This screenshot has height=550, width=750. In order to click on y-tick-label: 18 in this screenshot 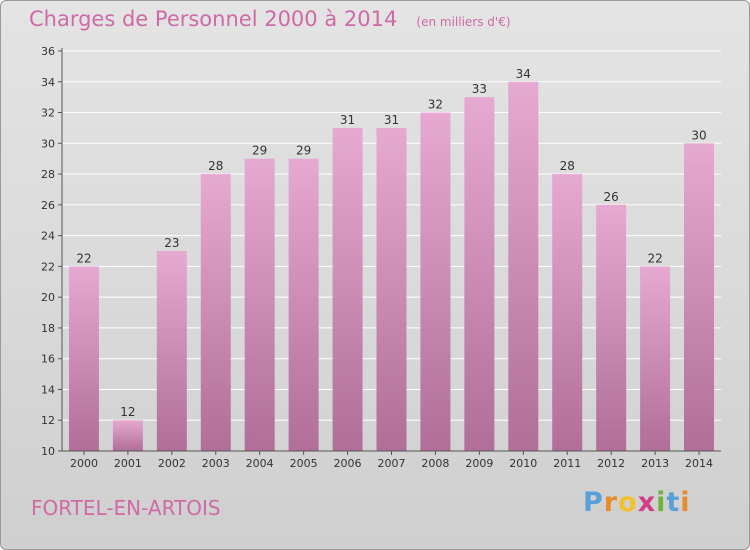, I will do `click(48, 328)`.